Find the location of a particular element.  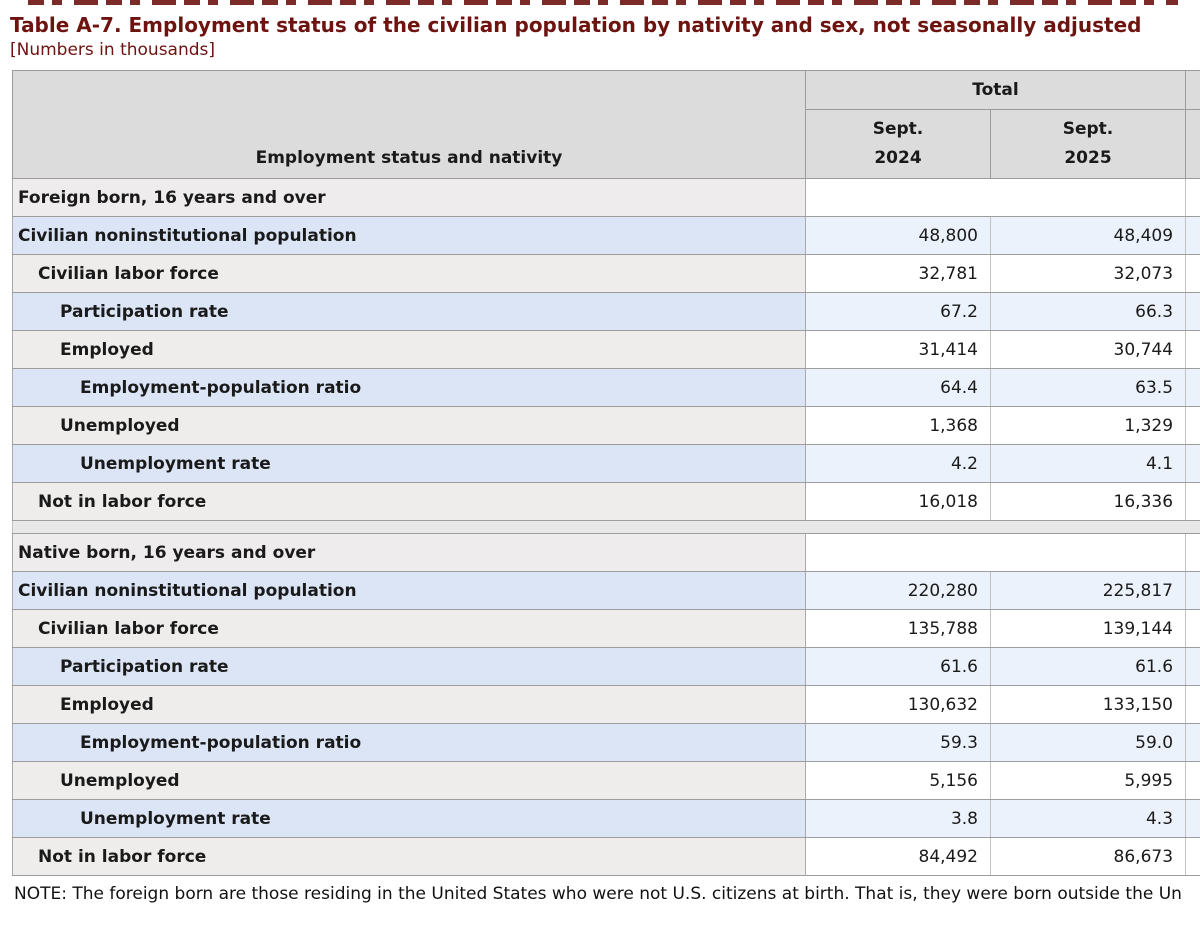

table-row: Participation rate 67.2 66.3 is located at coordinates (606, 311).